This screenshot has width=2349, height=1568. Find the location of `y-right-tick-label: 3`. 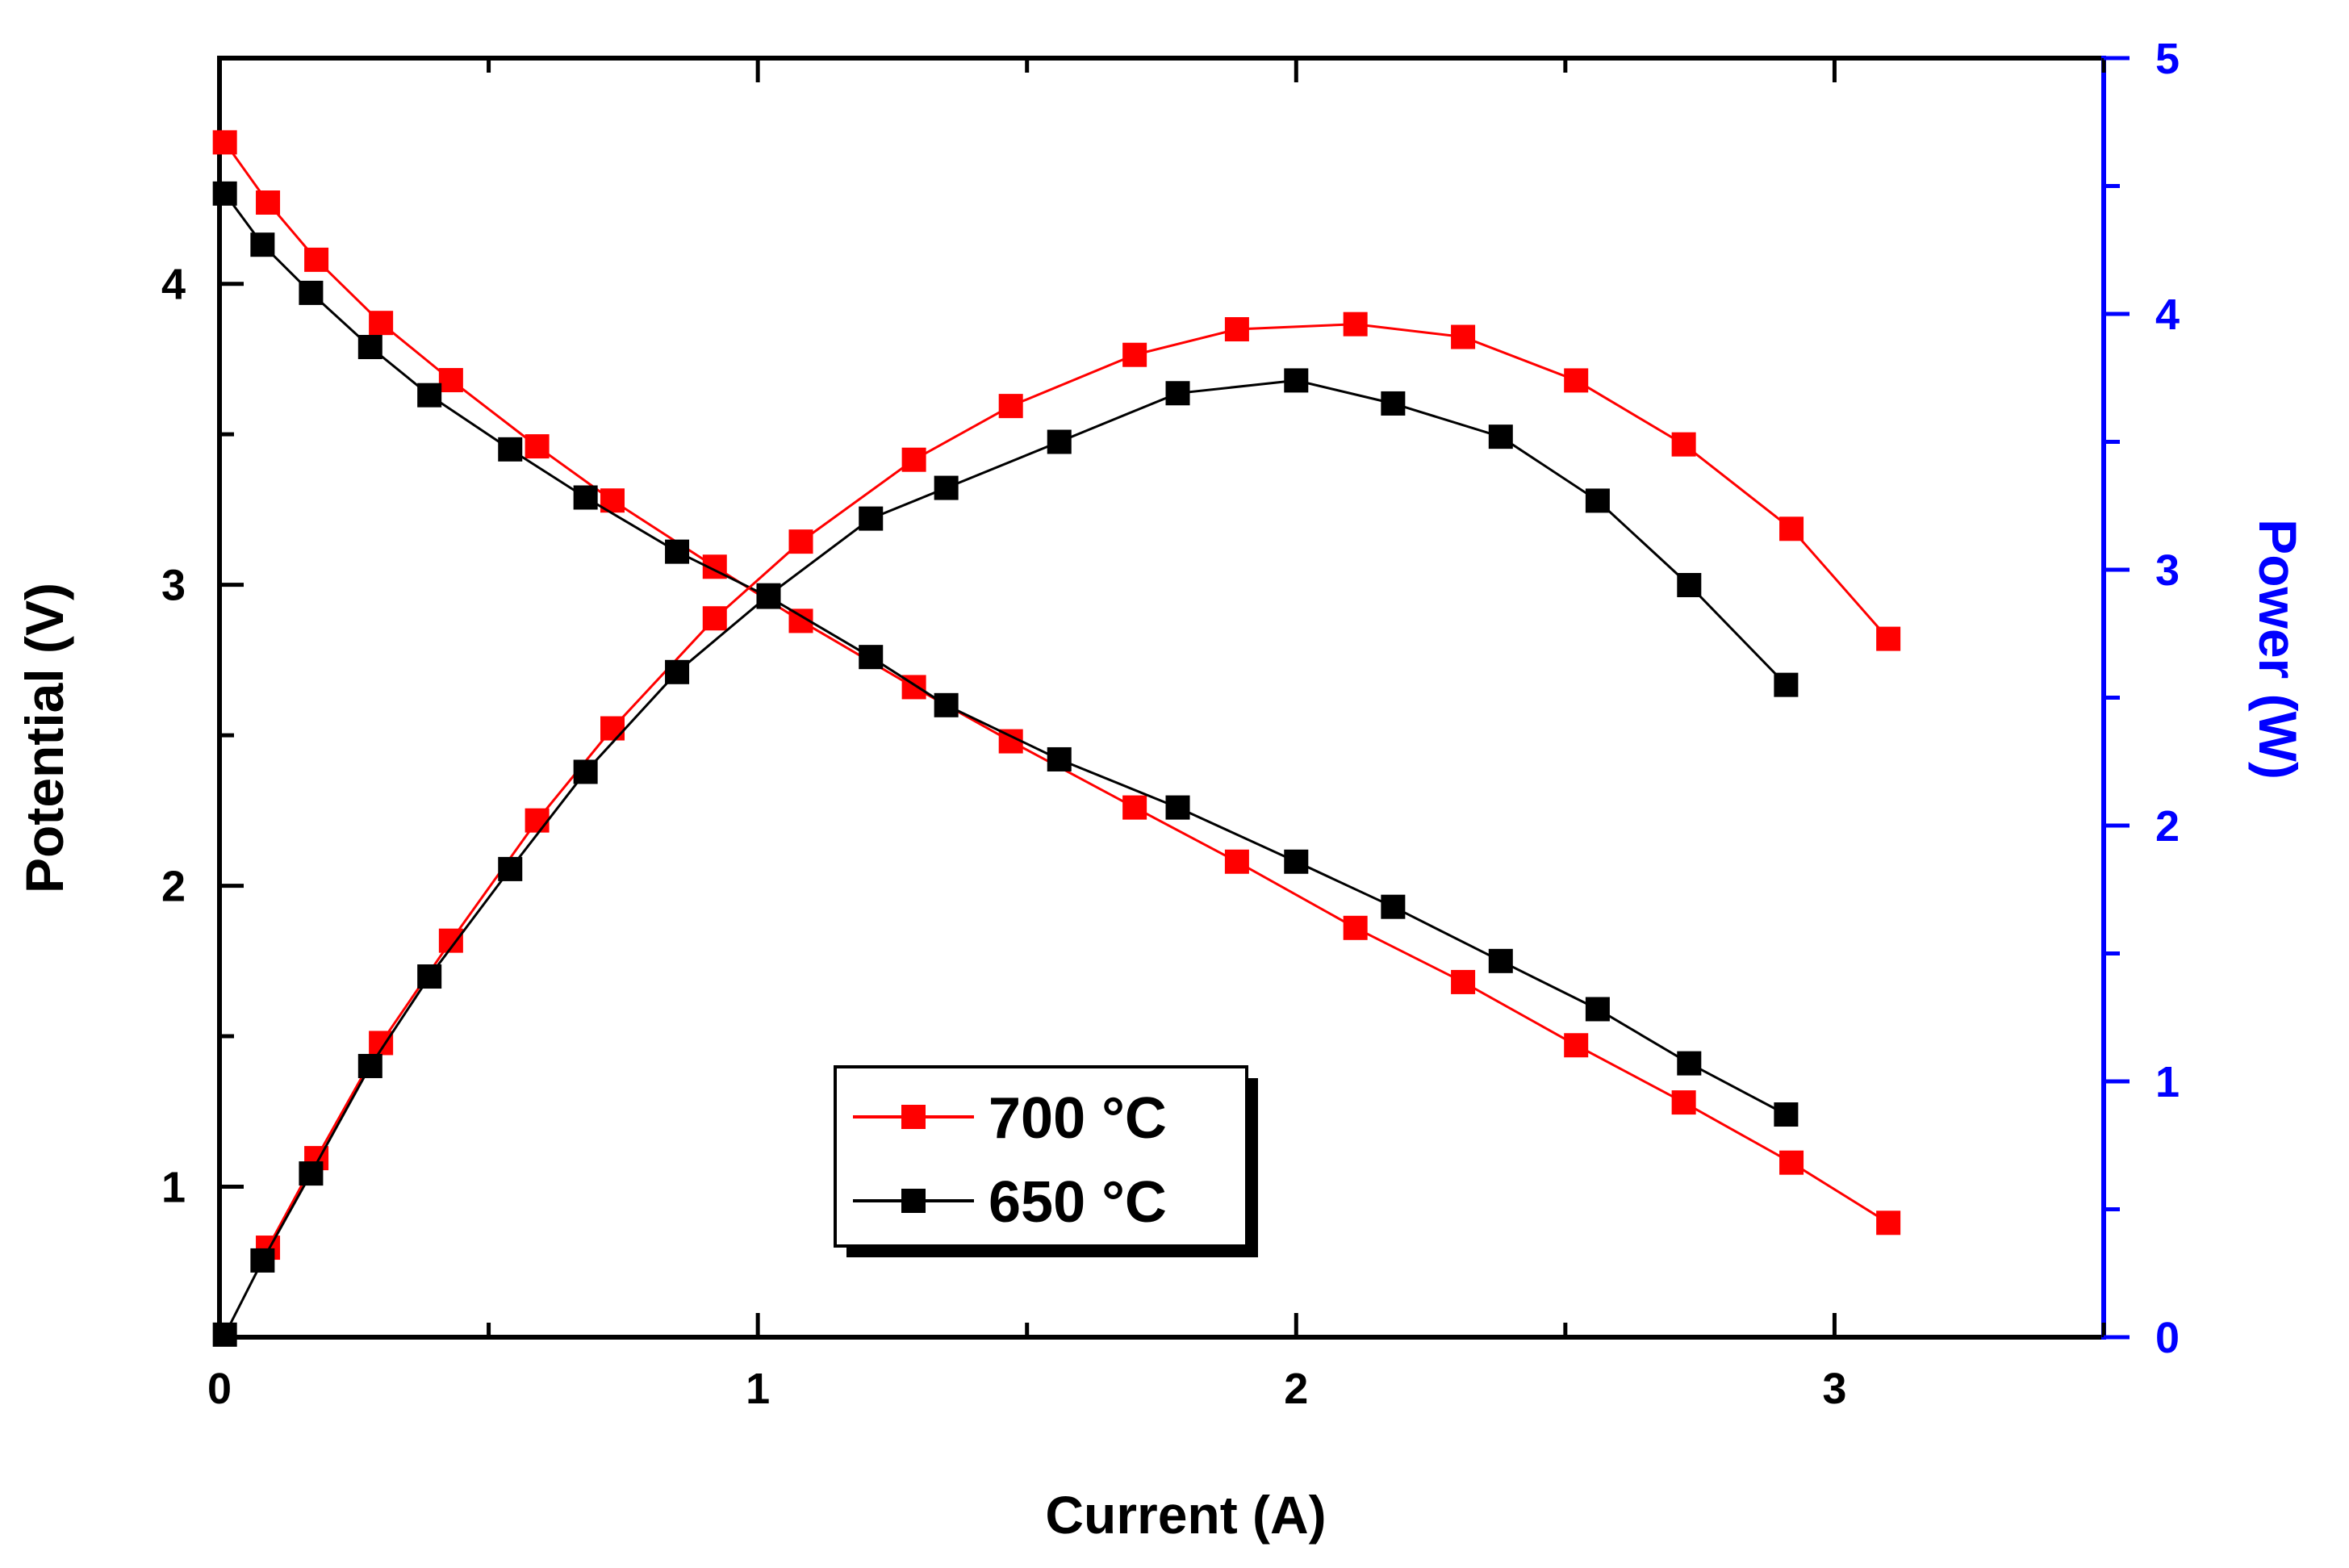

y-right-tick-label: 3 is located at coordinates (2167, 570).